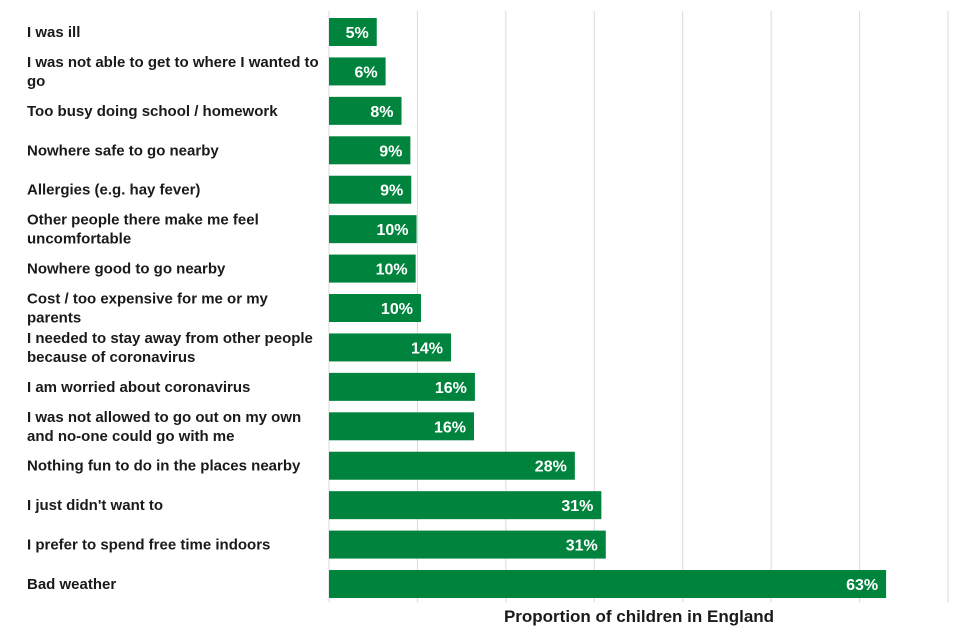  I want to click on data-label: 8%, so click(381, 112).